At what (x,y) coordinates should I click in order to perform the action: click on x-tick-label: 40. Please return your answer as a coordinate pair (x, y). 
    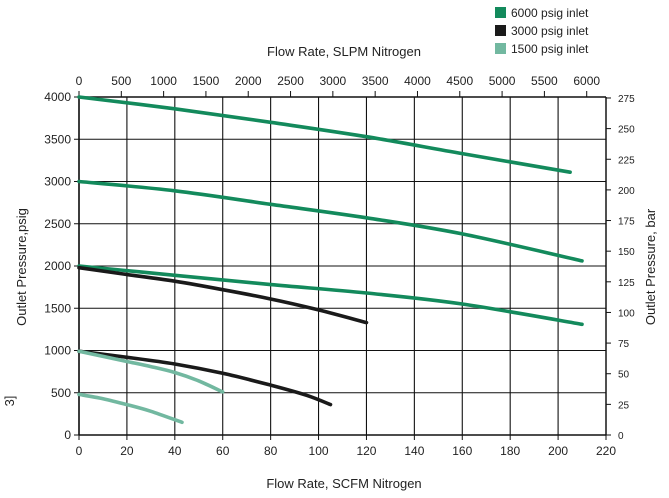
    Looking at the image, I should click on (175, 451).